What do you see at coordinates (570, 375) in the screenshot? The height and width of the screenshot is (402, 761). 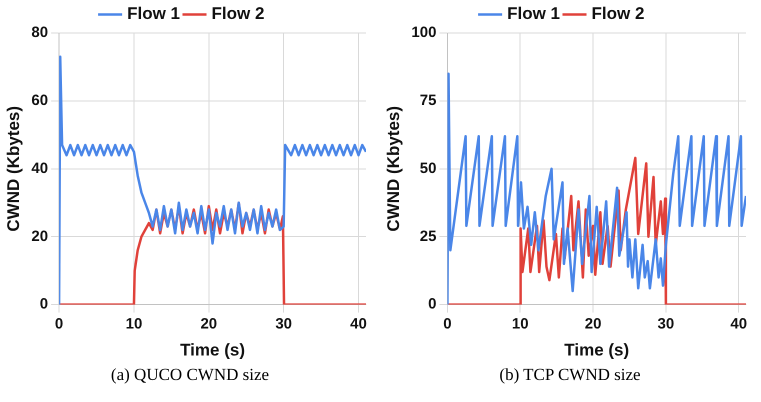 I see `text: (b) TCP CWND size` at bounding box center [570, 375].